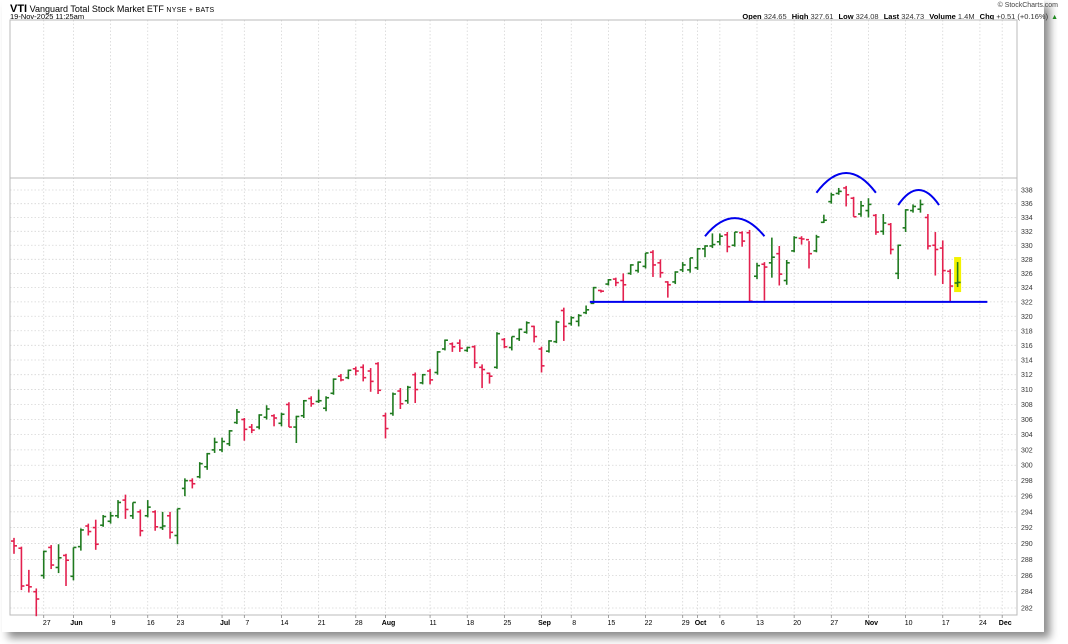 This screenshot has height=644, width=1068. What do you see at coordinates (507, 623) in the screenshot?
I see `x-tick-label: 25` at bounding box center [507, 623].